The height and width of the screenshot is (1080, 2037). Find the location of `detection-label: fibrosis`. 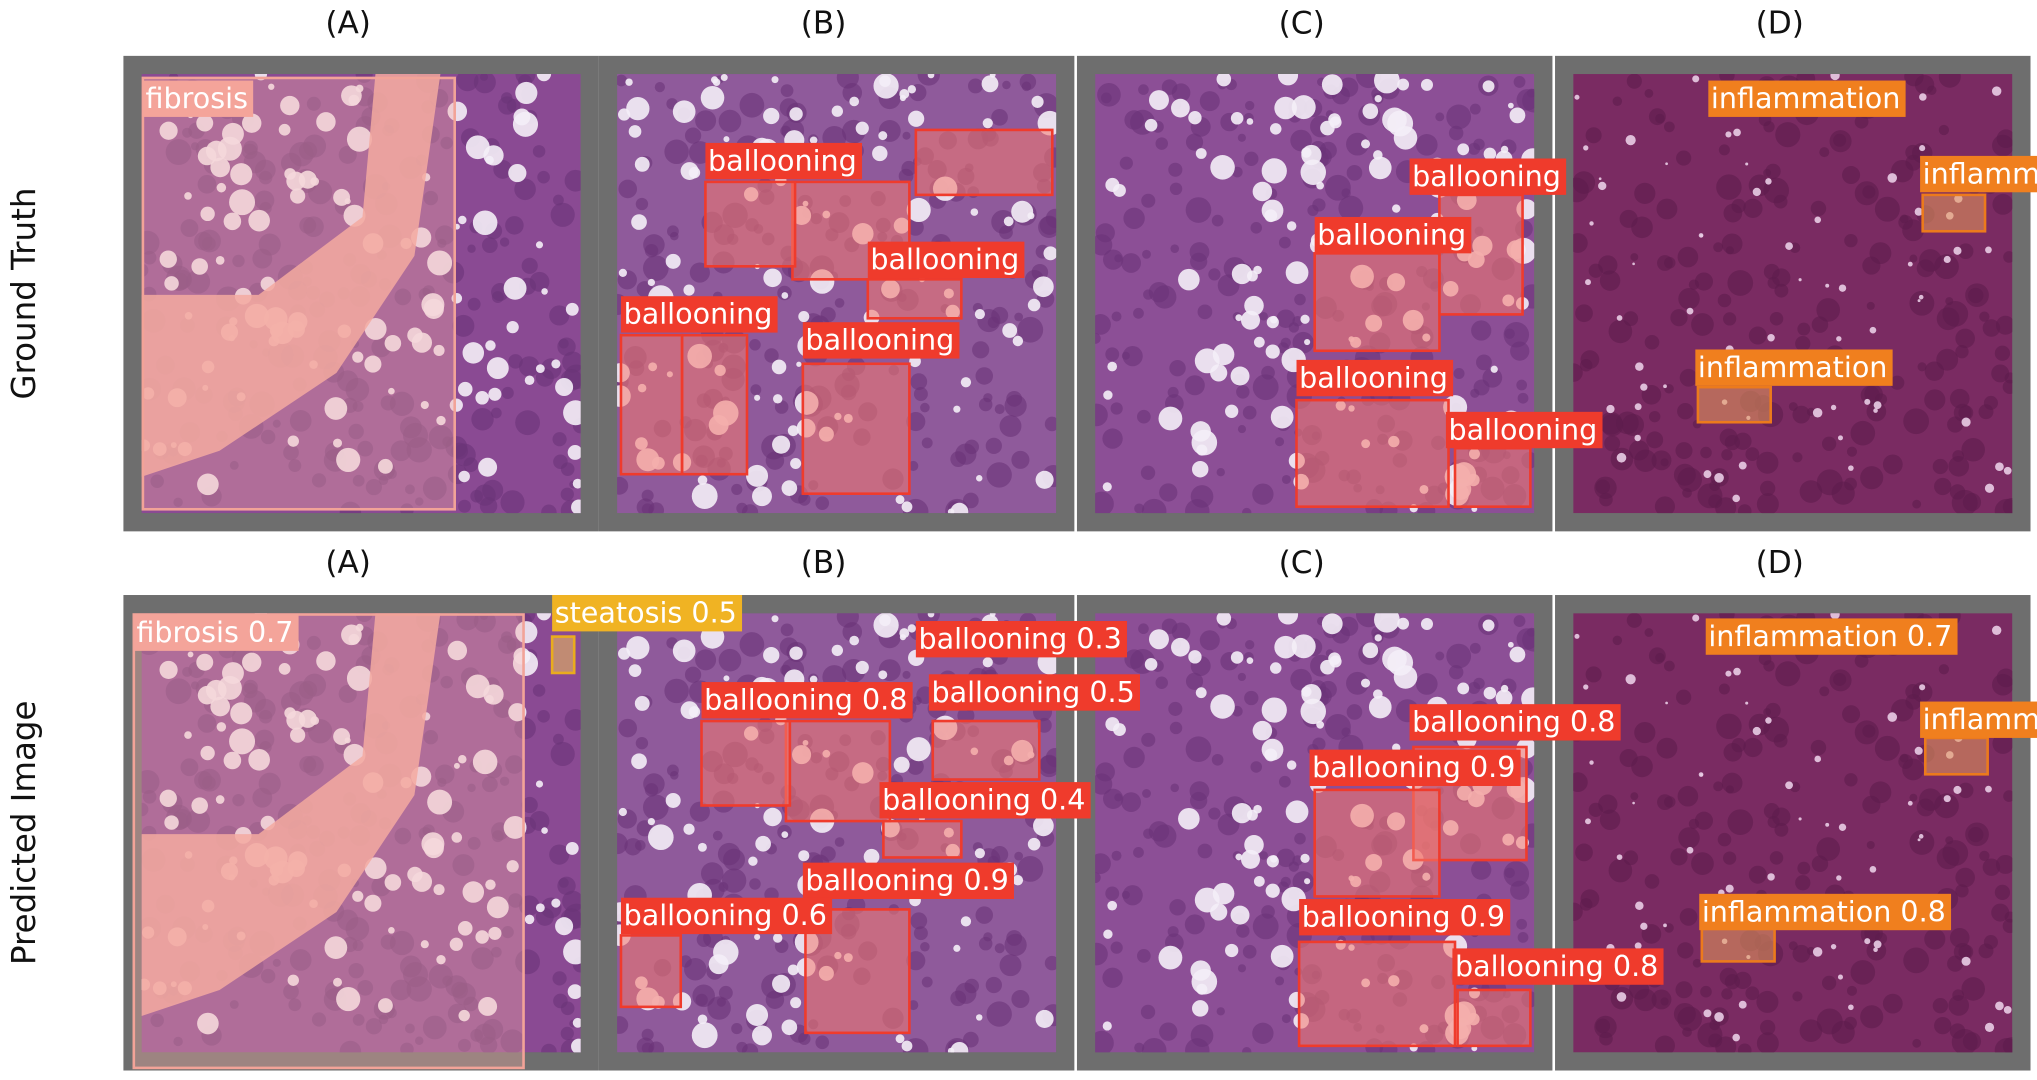

detection-label: fibrosis is located at coordinates (196, 98).